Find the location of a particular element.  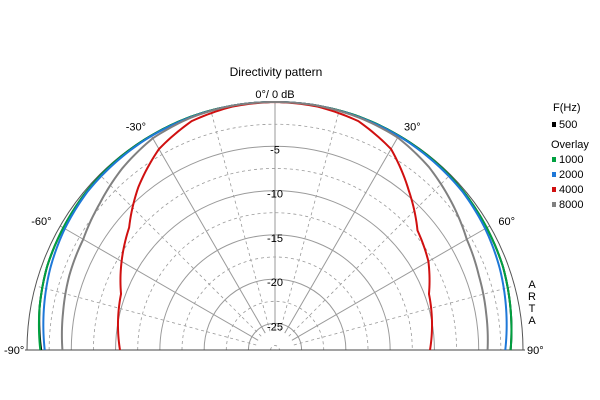

angle-label: -90° is located at coordinates (14, 351).